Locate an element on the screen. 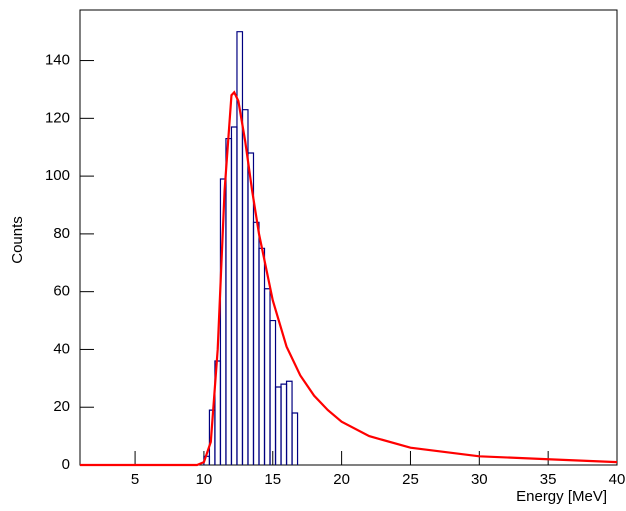 This screenshot has width=626, height=511. y-tick-label: 0 is located at coordinates (66, 464).